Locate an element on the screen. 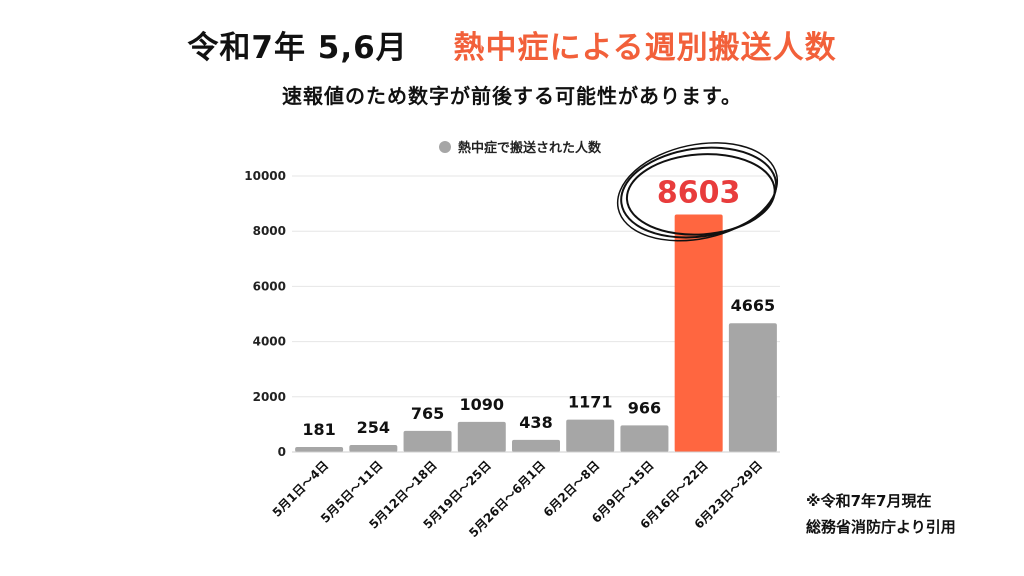  data-label: 765 is located at coordinates (427, 413).